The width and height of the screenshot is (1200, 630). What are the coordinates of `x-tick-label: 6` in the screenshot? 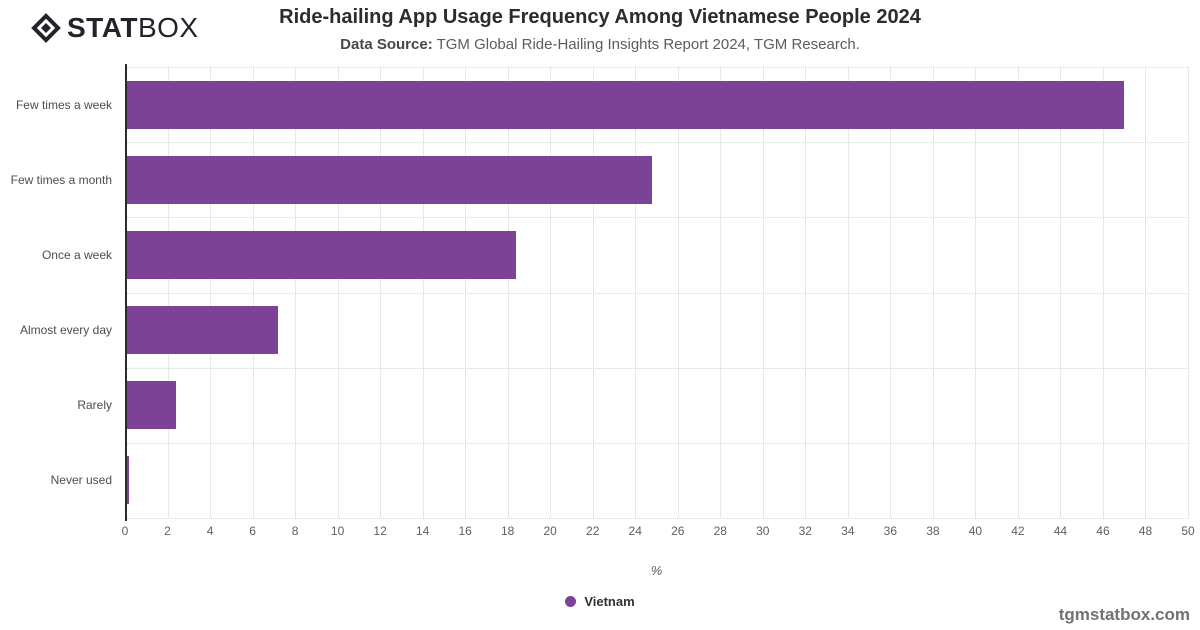 It's located at (252, 531).